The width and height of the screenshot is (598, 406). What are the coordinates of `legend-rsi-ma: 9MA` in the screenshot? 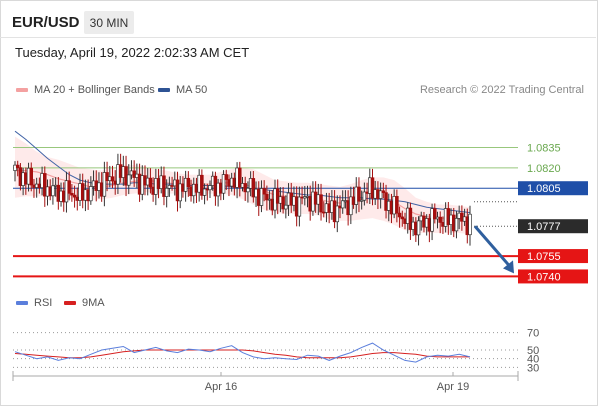 It's located at (84, 303).